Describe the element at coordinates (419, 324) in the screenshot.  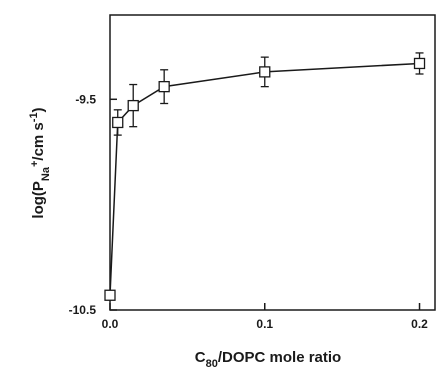
I see `x-tick-label: 0.2` at that location.